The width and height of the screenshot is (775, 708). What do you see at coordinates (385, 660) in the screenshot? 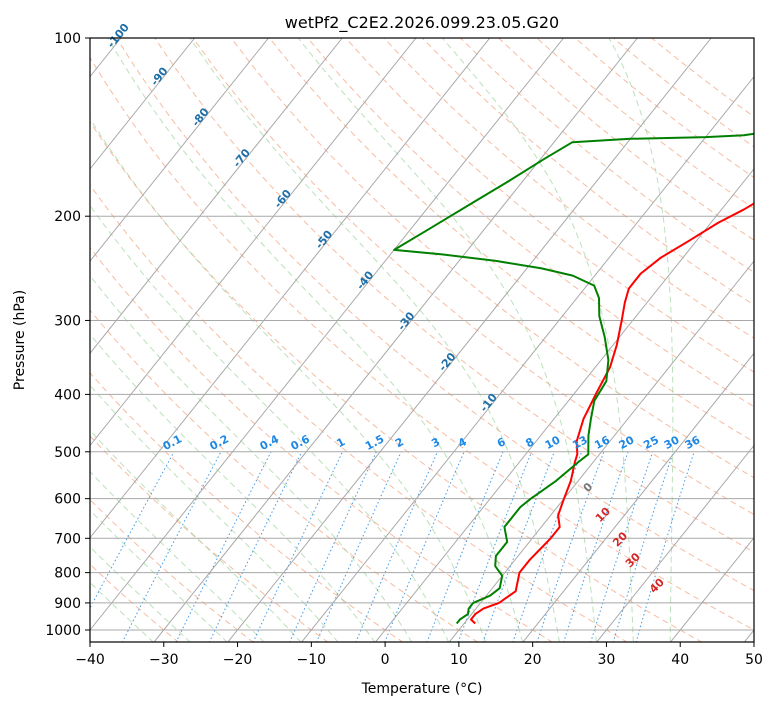
I see `x-tick-label: 0` at bounding box center [385, 660].